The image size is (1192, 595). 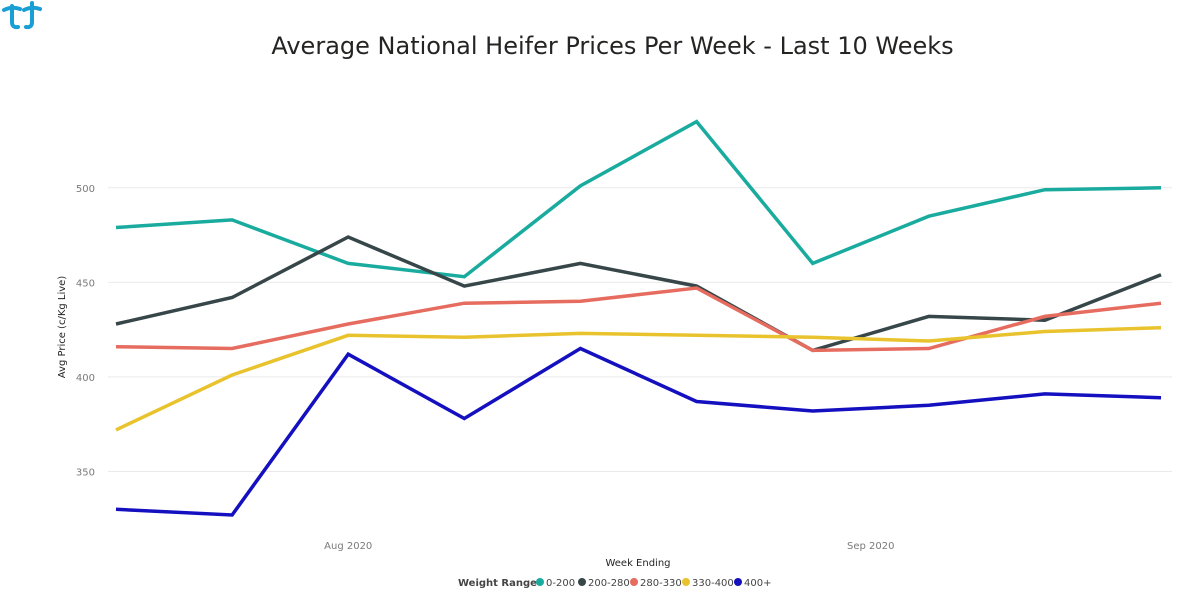 What do you see at coordinates (497, 583) in the screenshot?
I see `legend-title: Weight Range` at bounding box center [497, 583].